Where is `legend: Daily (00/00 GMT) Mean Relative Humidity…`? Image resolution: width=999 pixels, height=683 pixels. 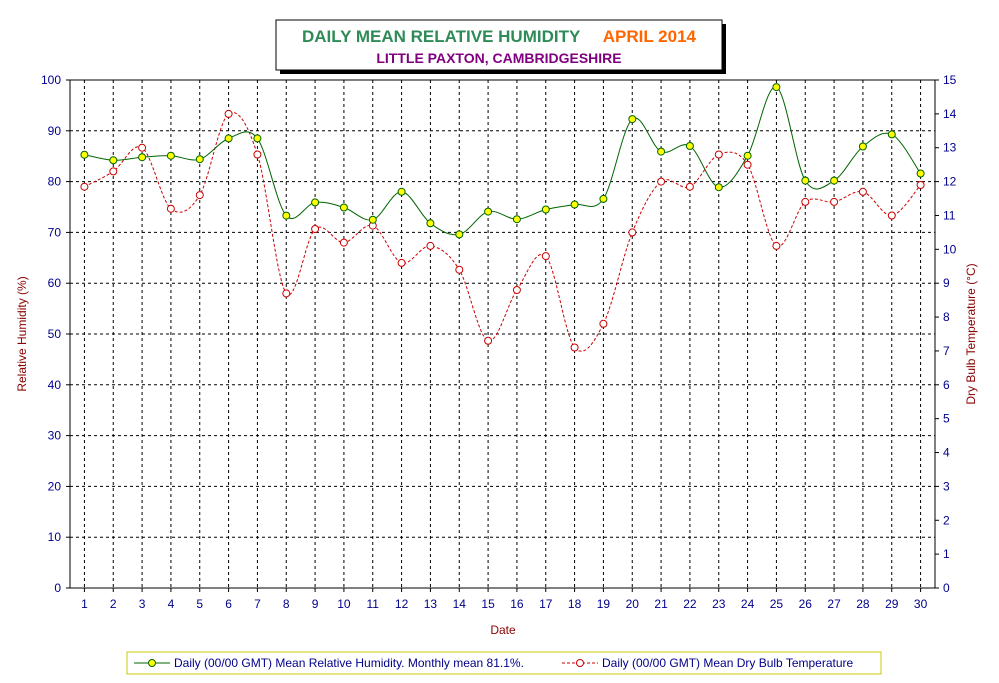
legend: Daily (00/00 GMT) Mean Relative Humidity… is located at coordinates (504, 663).